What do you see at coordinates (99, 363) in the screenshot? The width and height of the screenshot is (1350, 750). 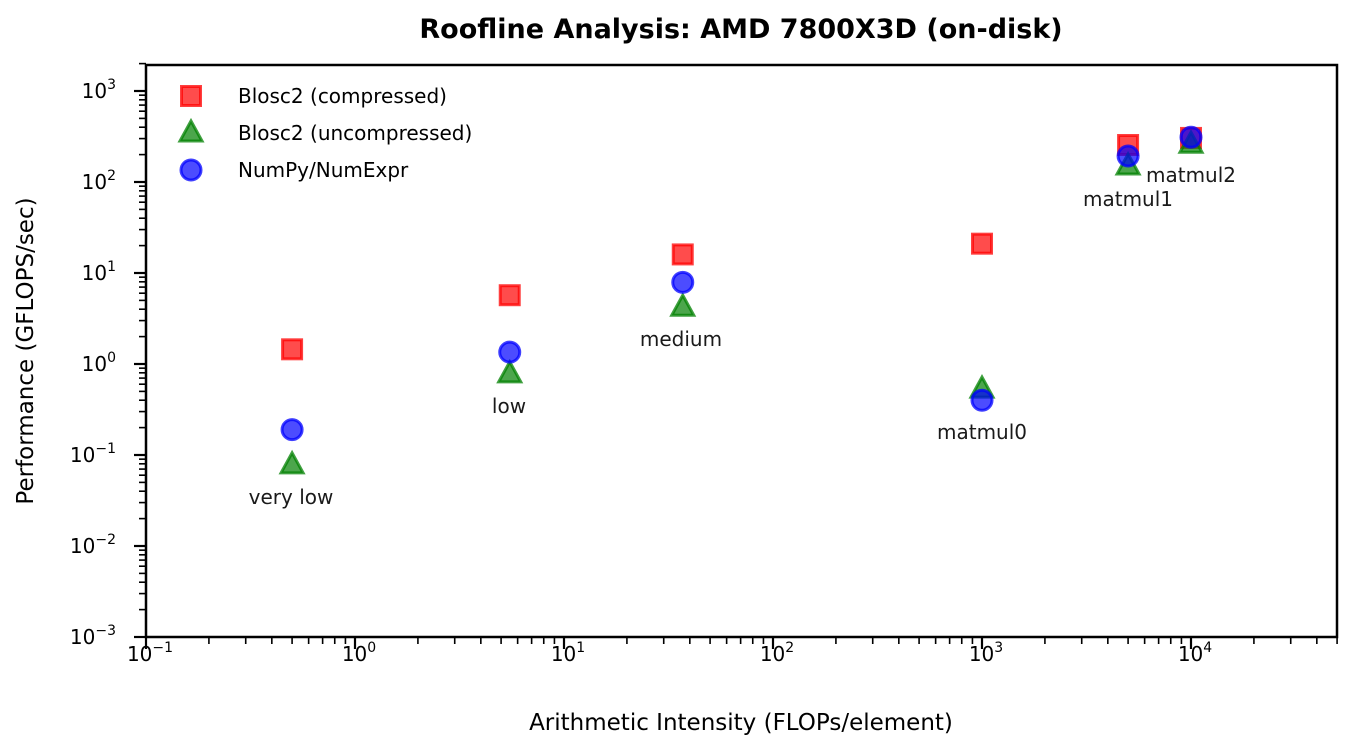 I see `y-tick-label: 10⁰` at bounding box center [99, 363].